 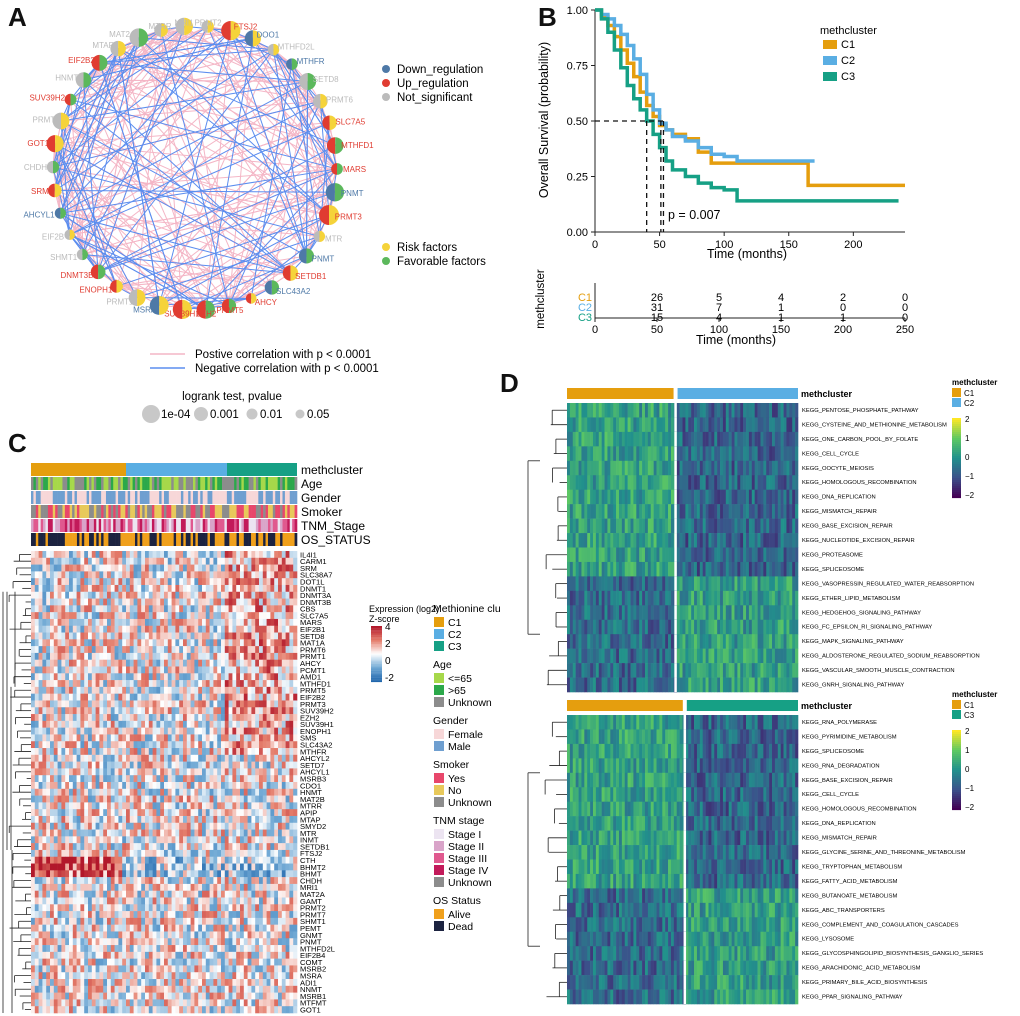 I want to click on node-right-half, so click(x=87, y=80).